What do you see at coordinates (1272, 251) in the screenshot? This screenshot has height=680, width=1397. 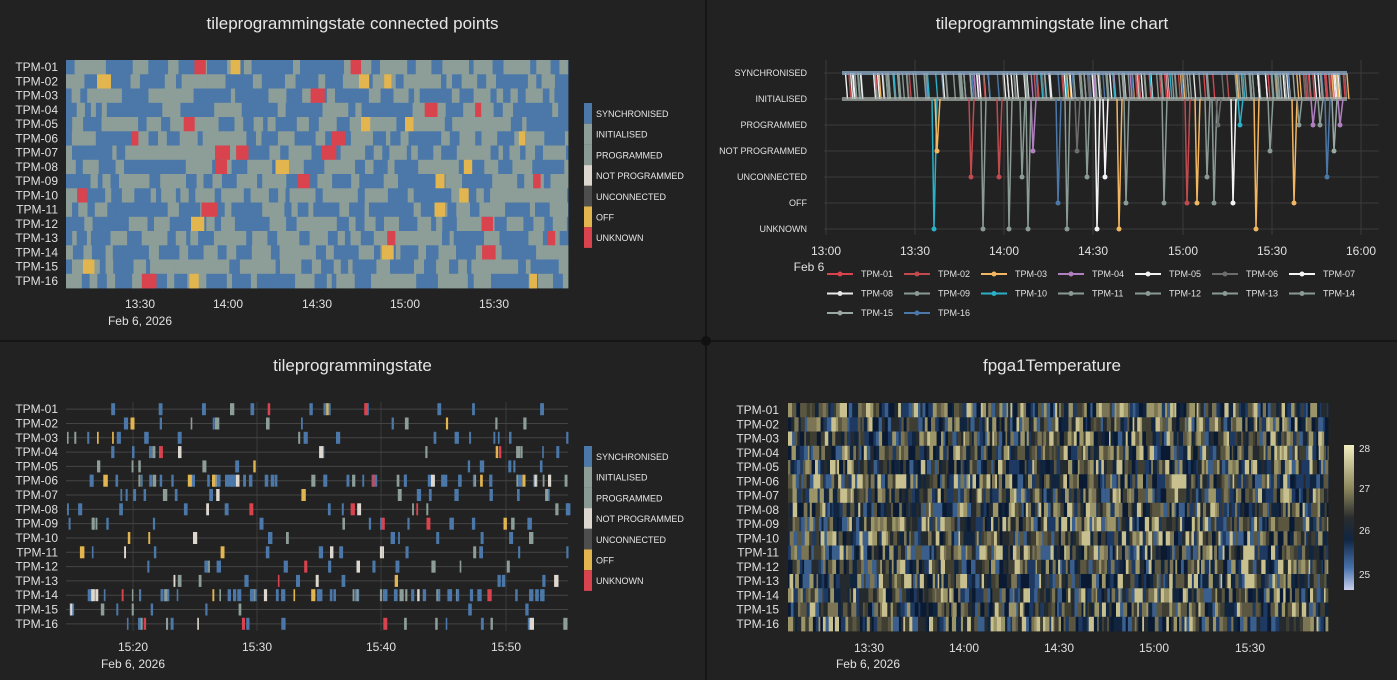 I see `x-tick-label: 15:30` at bounding box center [1272, 251].